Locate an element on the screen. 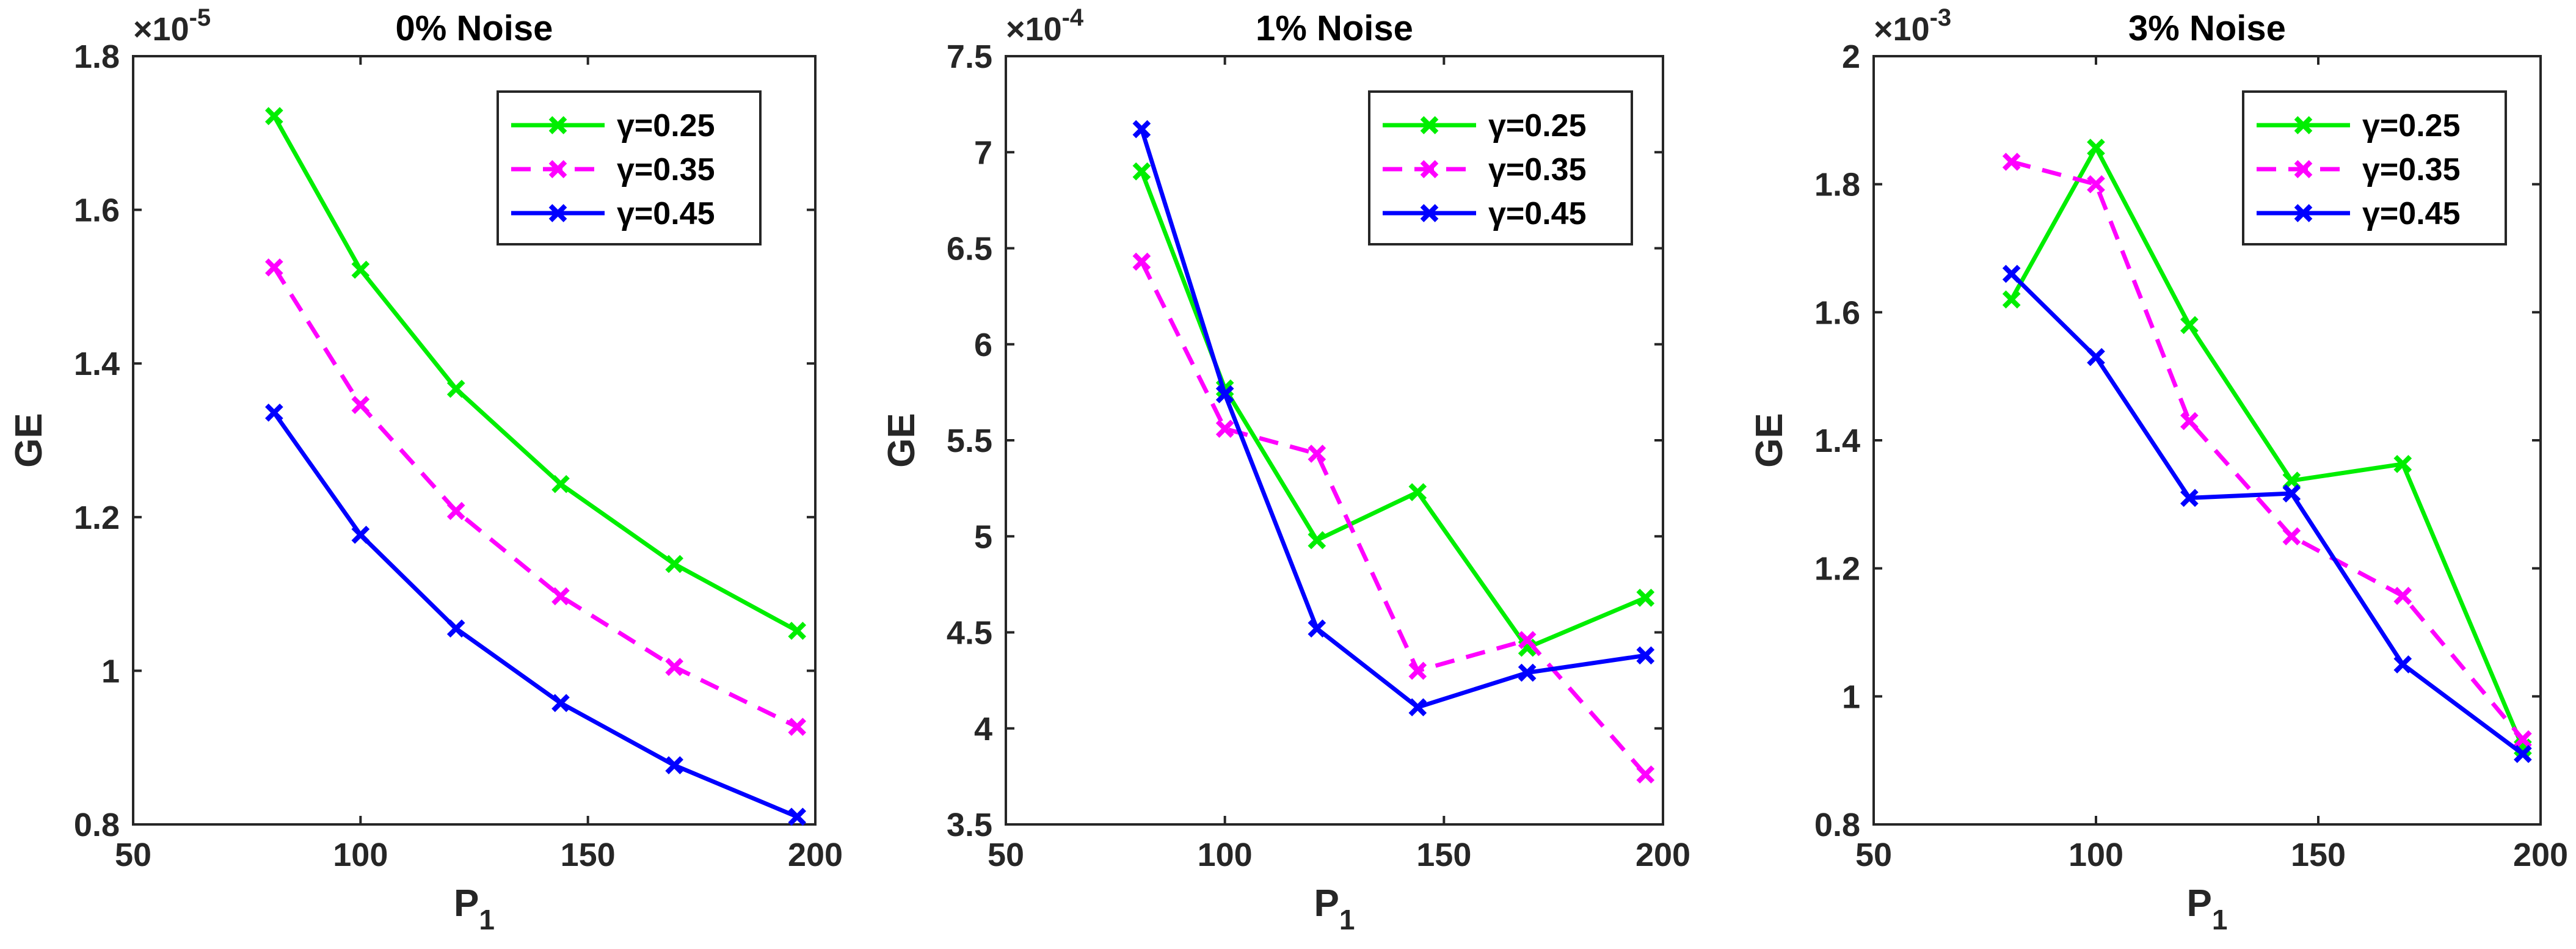 This screenshot has width=2576, height=949. y-tick-label: 6.5 is located at coordinates (969, 249).